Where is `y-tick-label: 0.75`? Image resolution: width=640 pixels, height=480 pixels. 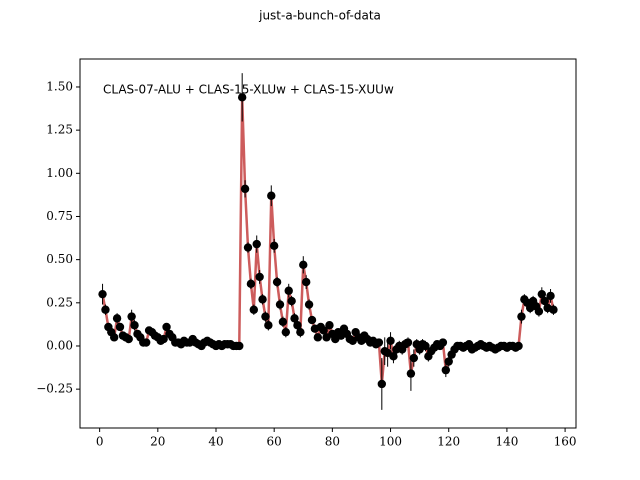 y-tick-label: 0.75 is located at coordinates (59, 216).